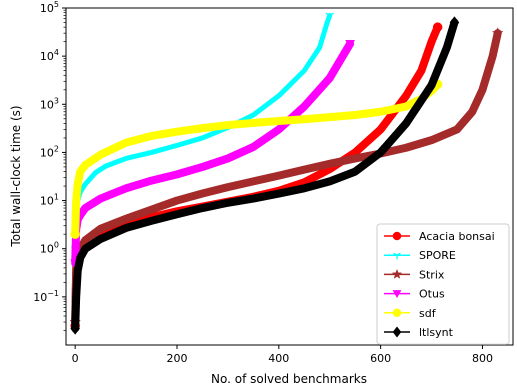 This screenshot has height=387, width=517. What do you see at coordinates (49, 151) in the screenshot?
I see `y-tick-label: 10²` at bounding box center [49, 151].